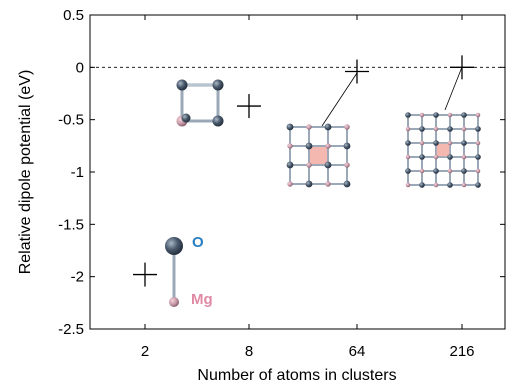  What do you see at coordinates (296, 375) in the screenshot?
I see `x-axis-title: Number of atoms in clusters` at bounding box center [296, 375].